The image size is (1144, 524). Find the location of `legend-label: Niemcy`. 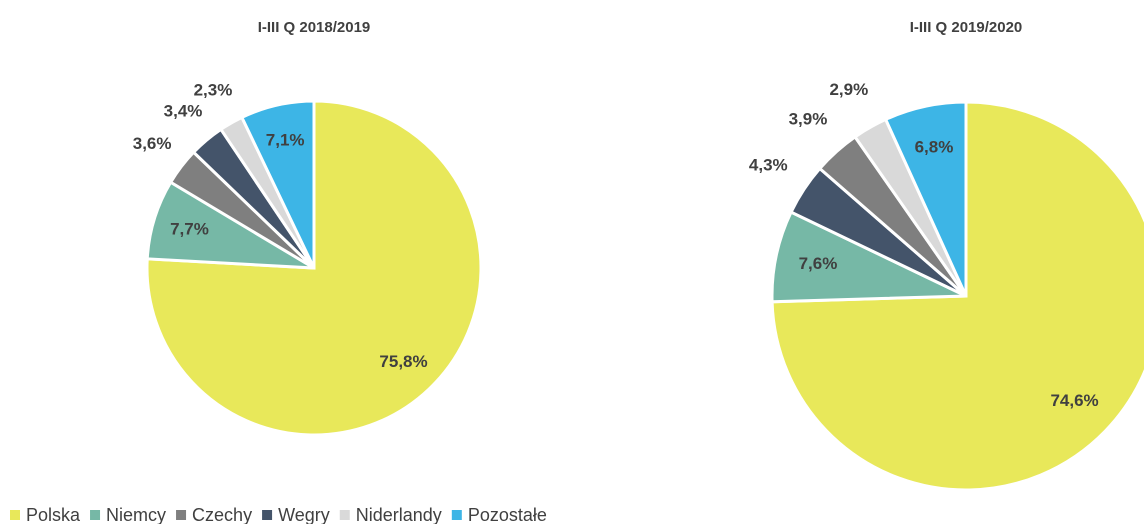

legend-label: Niemcy is located at coordinates (136, 514).